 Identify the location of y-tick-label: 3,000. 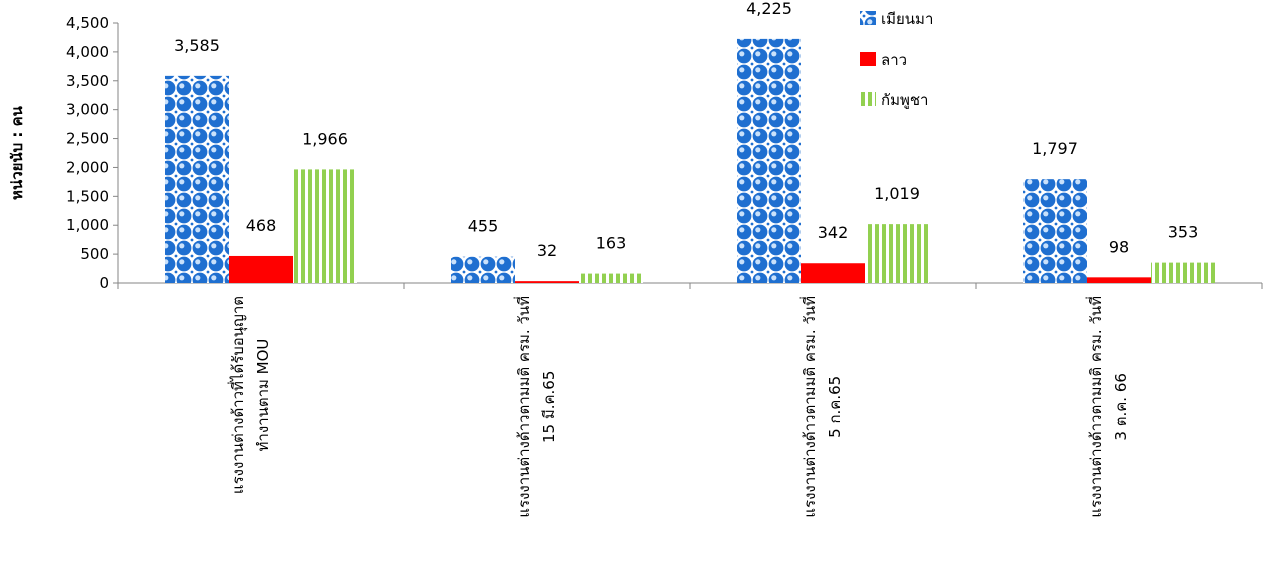
(87, 110).